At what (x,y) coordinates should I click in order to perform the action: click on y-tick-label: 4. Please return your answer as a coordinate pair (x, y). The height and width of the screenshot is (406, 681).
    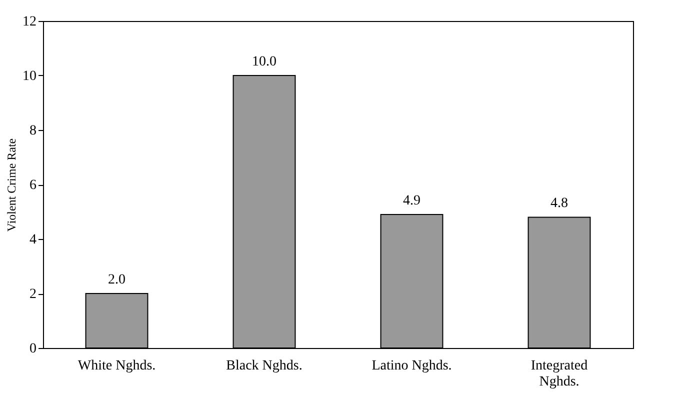
    Looking at the image, I should click on (33, 240).